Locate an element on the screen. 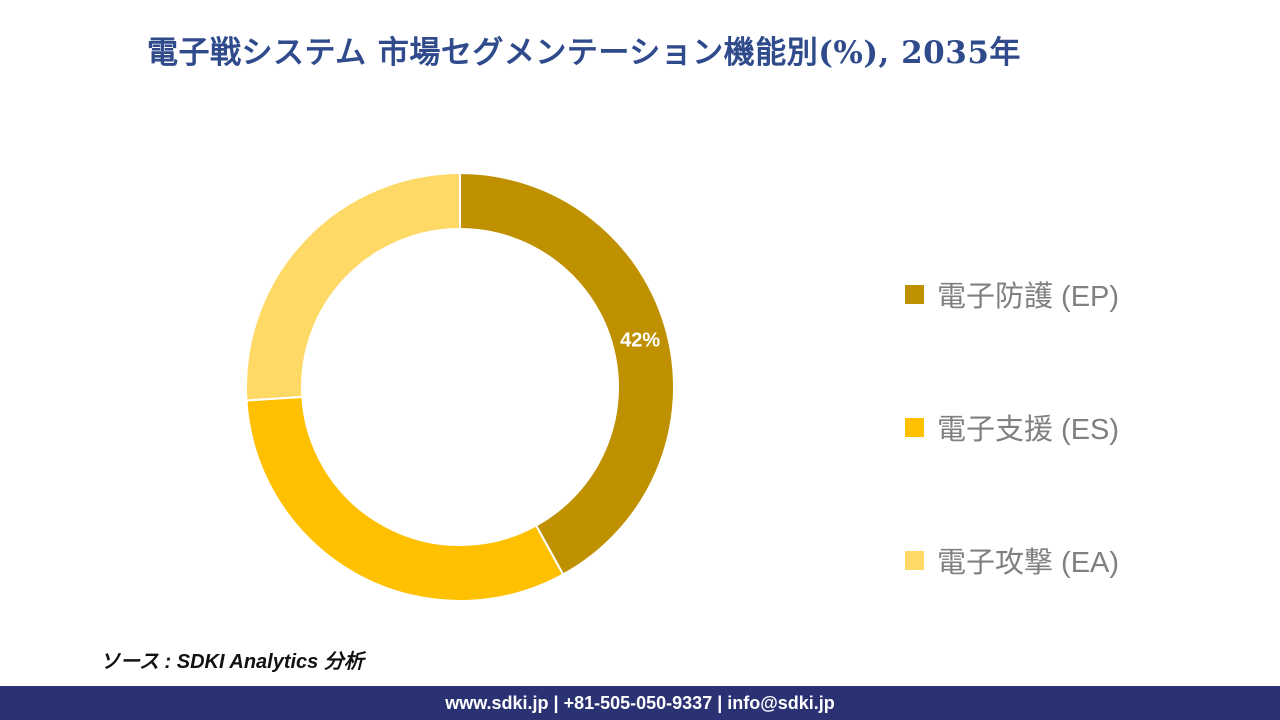  legend-item-ep: 電子防護 (EP) is located at coordinates (1012, 294).